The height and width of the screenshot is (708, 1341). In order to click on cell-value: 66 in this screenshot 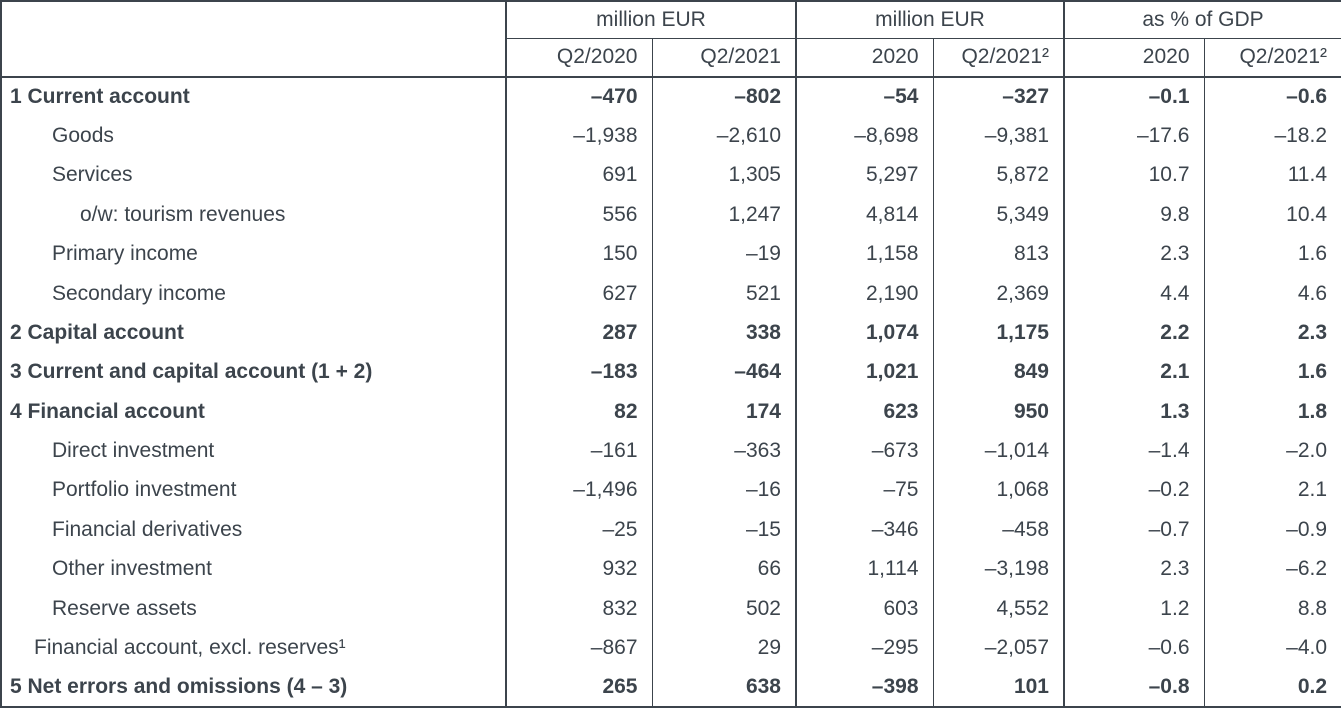, I will do `click(723, 569)`.